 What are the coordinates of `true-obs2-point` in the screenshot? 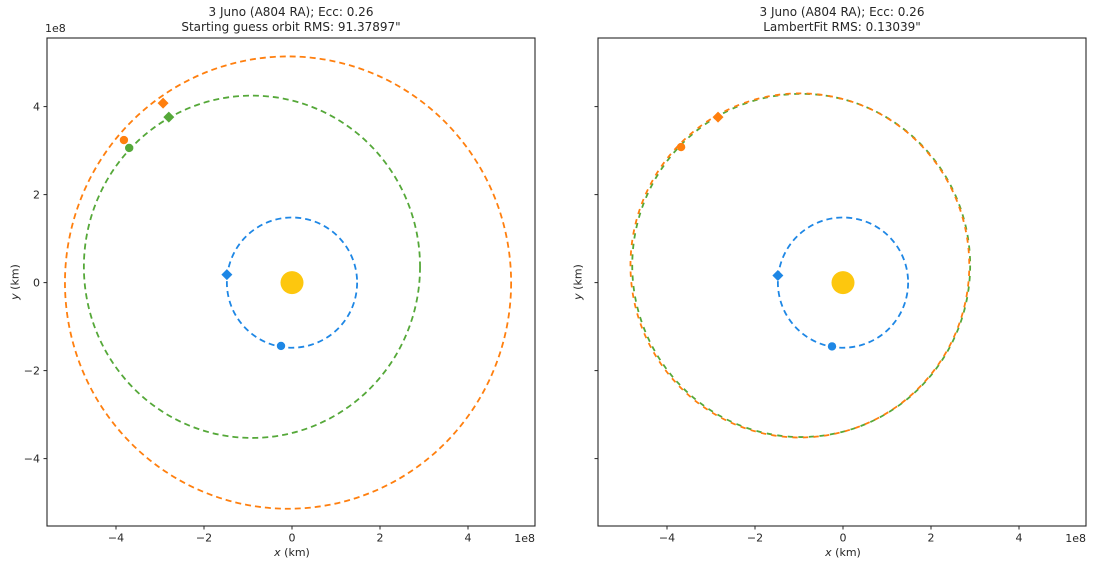 It's located at (169, 117).